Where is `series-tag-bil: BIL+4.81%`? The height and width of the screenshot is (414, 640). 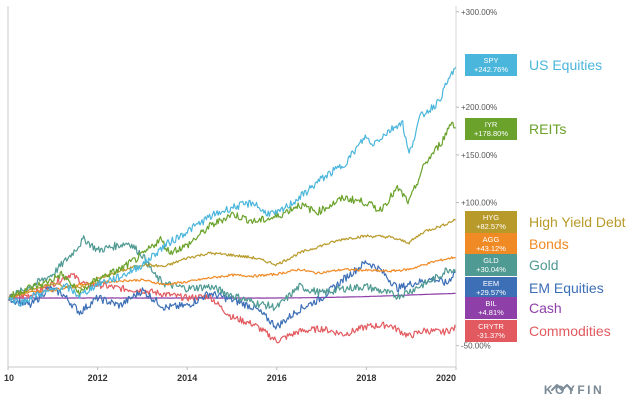
series-tag-bil: BIL+4.81% is located at coordinates (491, 308).